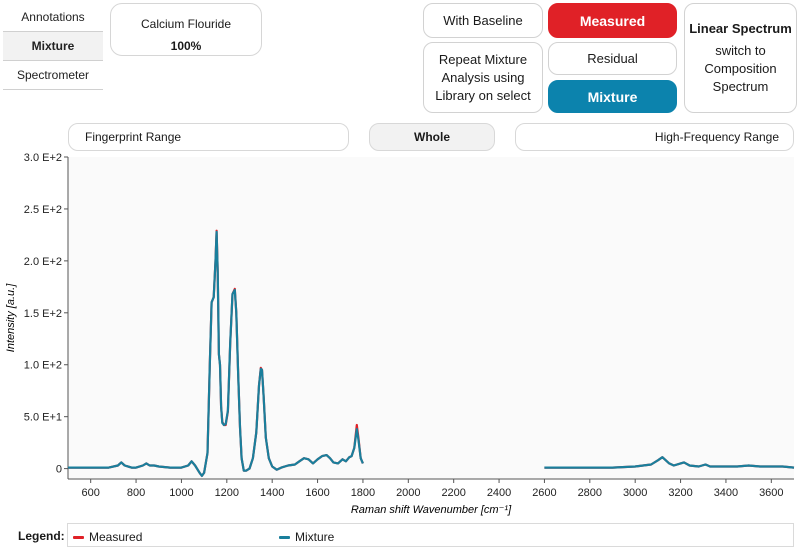 This screenshot has width=800, height=550. I want to click on legend-title: Legend:, so click(41, 536).